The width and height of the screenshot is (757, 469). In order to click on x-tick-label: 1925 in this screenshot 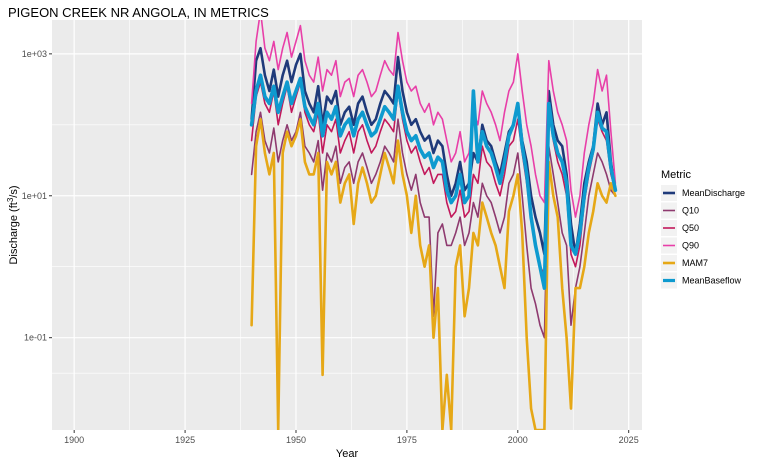, I will do `click(185, 440)`.